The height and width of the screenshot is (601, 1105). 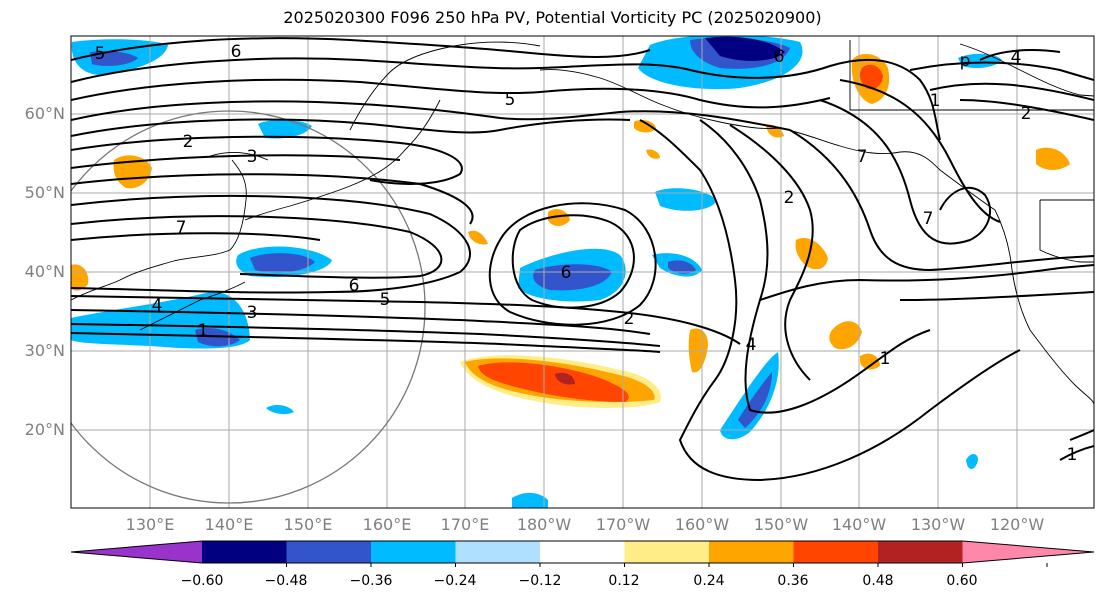 What do you see at coordinates (44, 350) in the screenshot?
I see `lat-label-30n: 30°N` at bounding box center [44, 350].